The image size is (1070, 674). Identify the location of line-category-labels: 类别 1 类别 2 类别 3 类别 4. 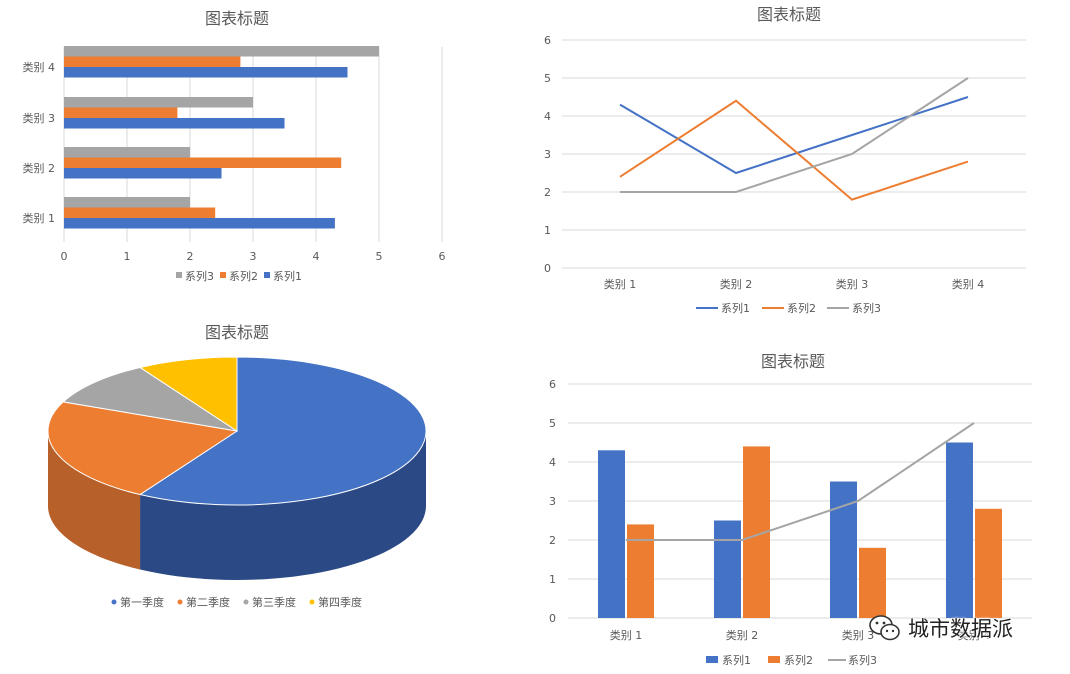
(794, 284).